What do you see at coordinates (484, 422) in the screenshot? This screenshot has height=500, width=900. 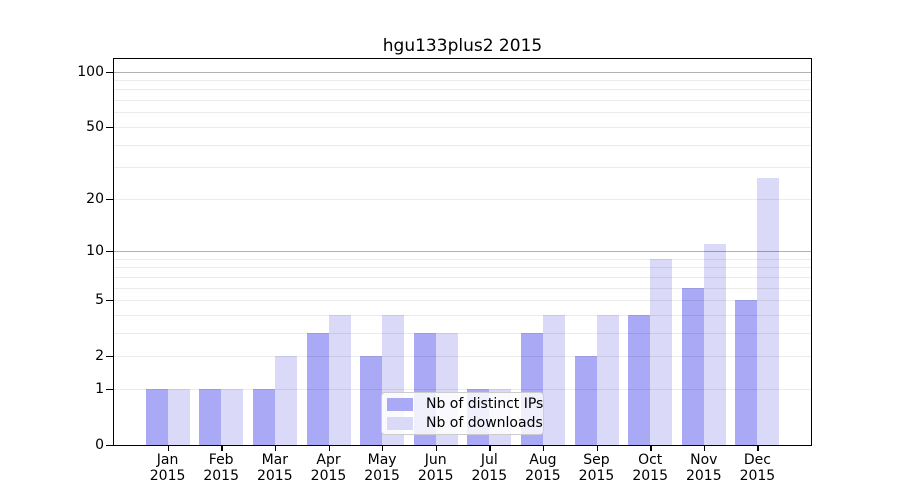 I see `legend-label-downloads: Nb of downloads` at bounding box center [484, 422].